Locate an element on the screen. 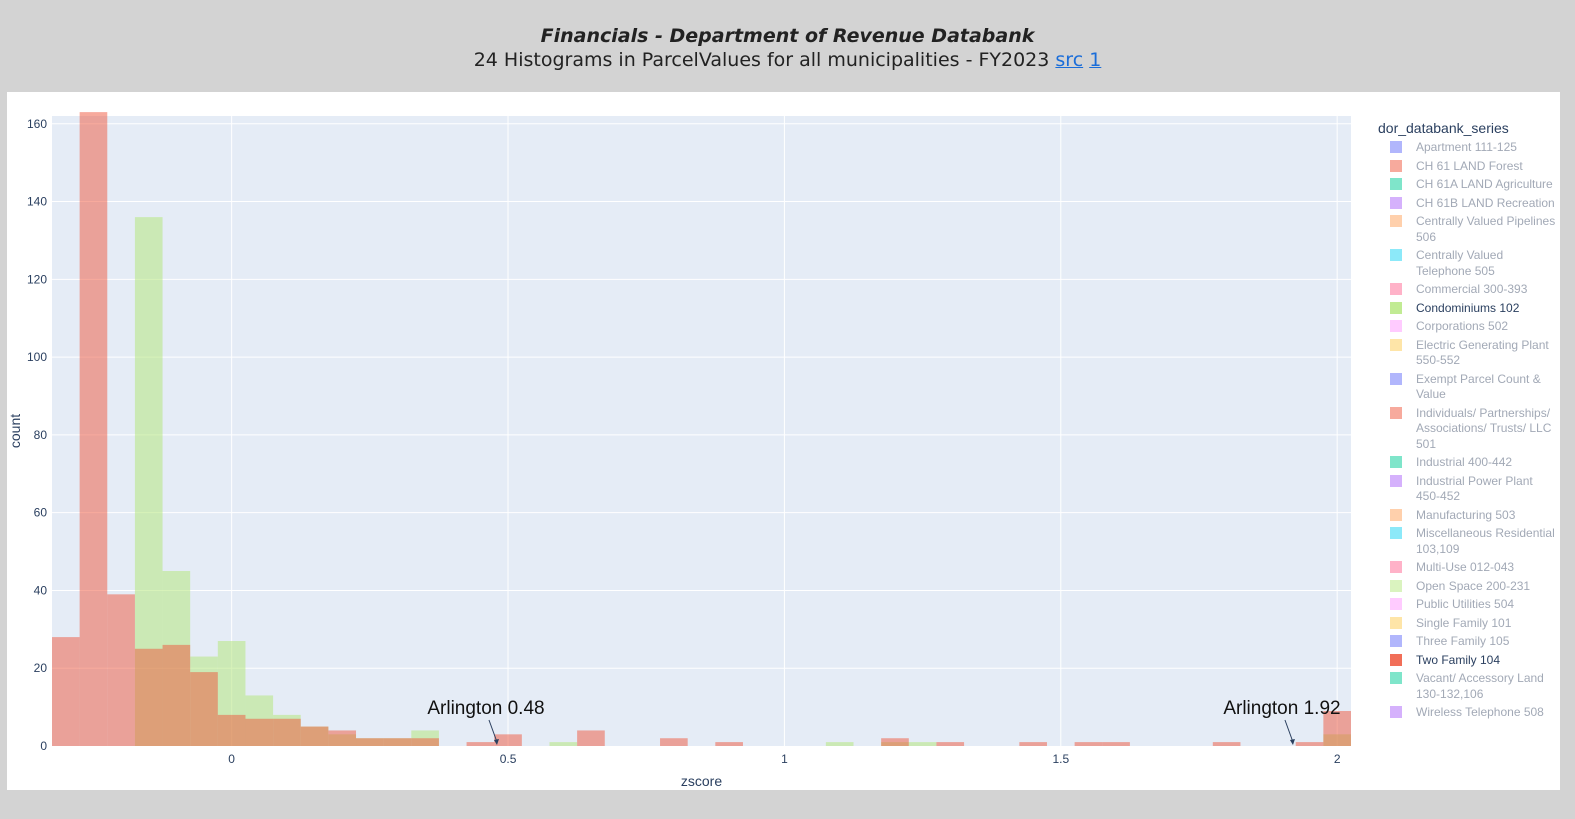  legend-item: CH 61A LAND Agriculture is located at coordinates (1469, 185).